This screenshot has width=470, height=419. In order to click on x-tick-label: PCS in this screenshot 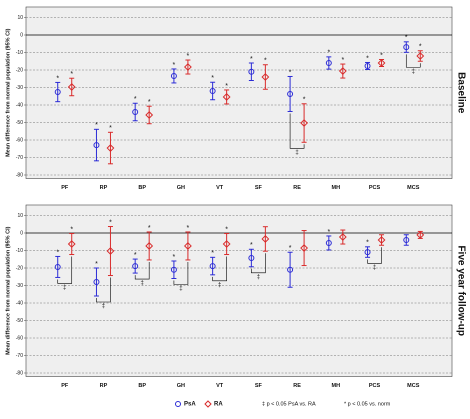, I will do `click(375, 188)`.